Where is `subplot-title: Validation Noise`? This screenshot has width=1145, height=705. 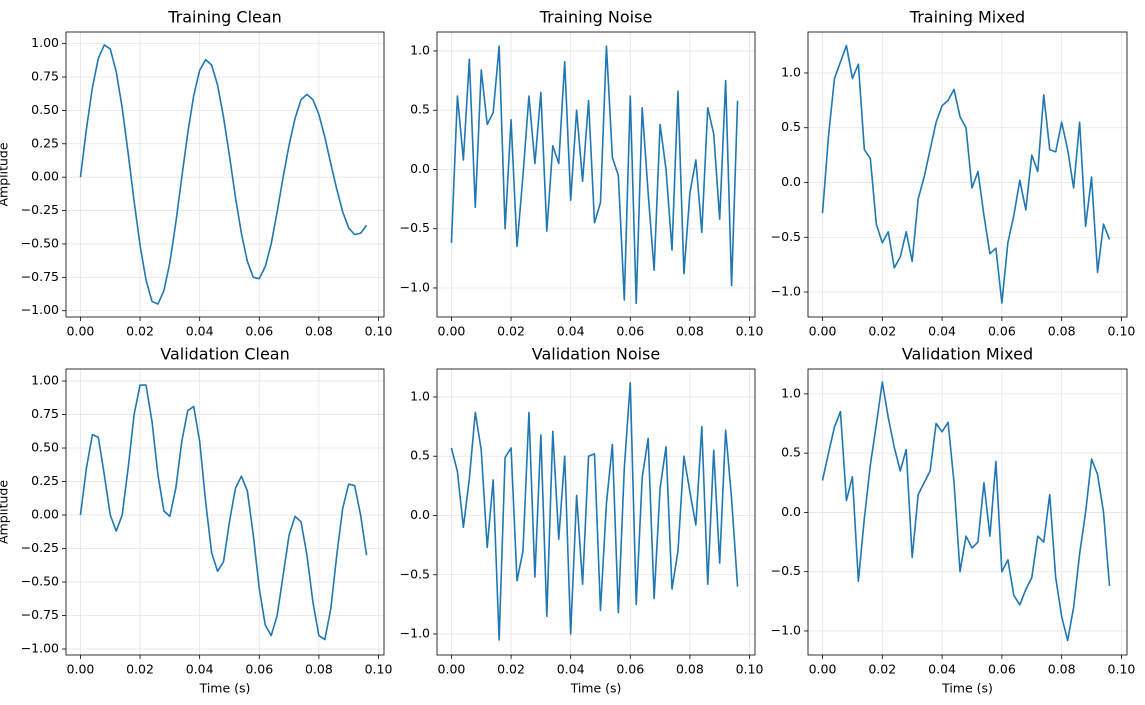 subplot-title: Validation Noise is located at coordinates (596, 354).